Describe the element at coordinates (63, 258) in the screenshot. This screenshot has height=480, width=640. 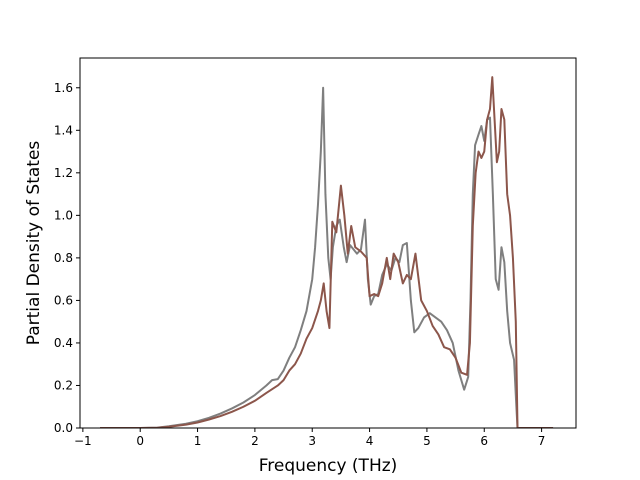
I see `y-tick-label: 0.8` at that location.